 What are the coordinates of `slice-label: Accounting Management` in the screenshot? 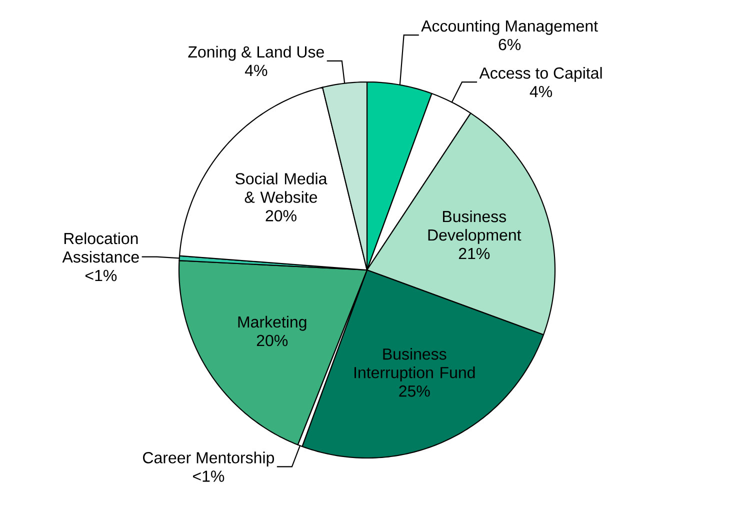 It's located at (509, 27).